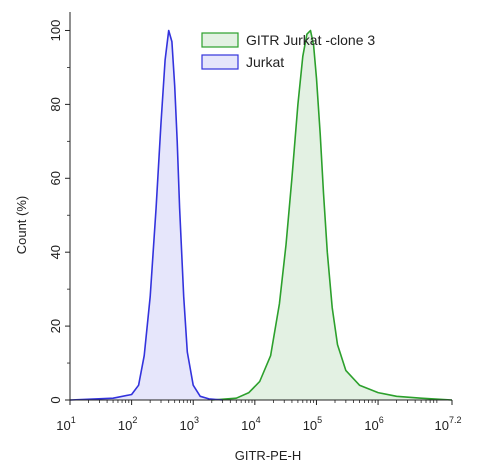 The width and height of the screenshot is (488, 465). What do you see at coordinates (250, 424) in the screenshot?
I see `x-tick-label-3: 10⁴` at bounding box center [250, 424].